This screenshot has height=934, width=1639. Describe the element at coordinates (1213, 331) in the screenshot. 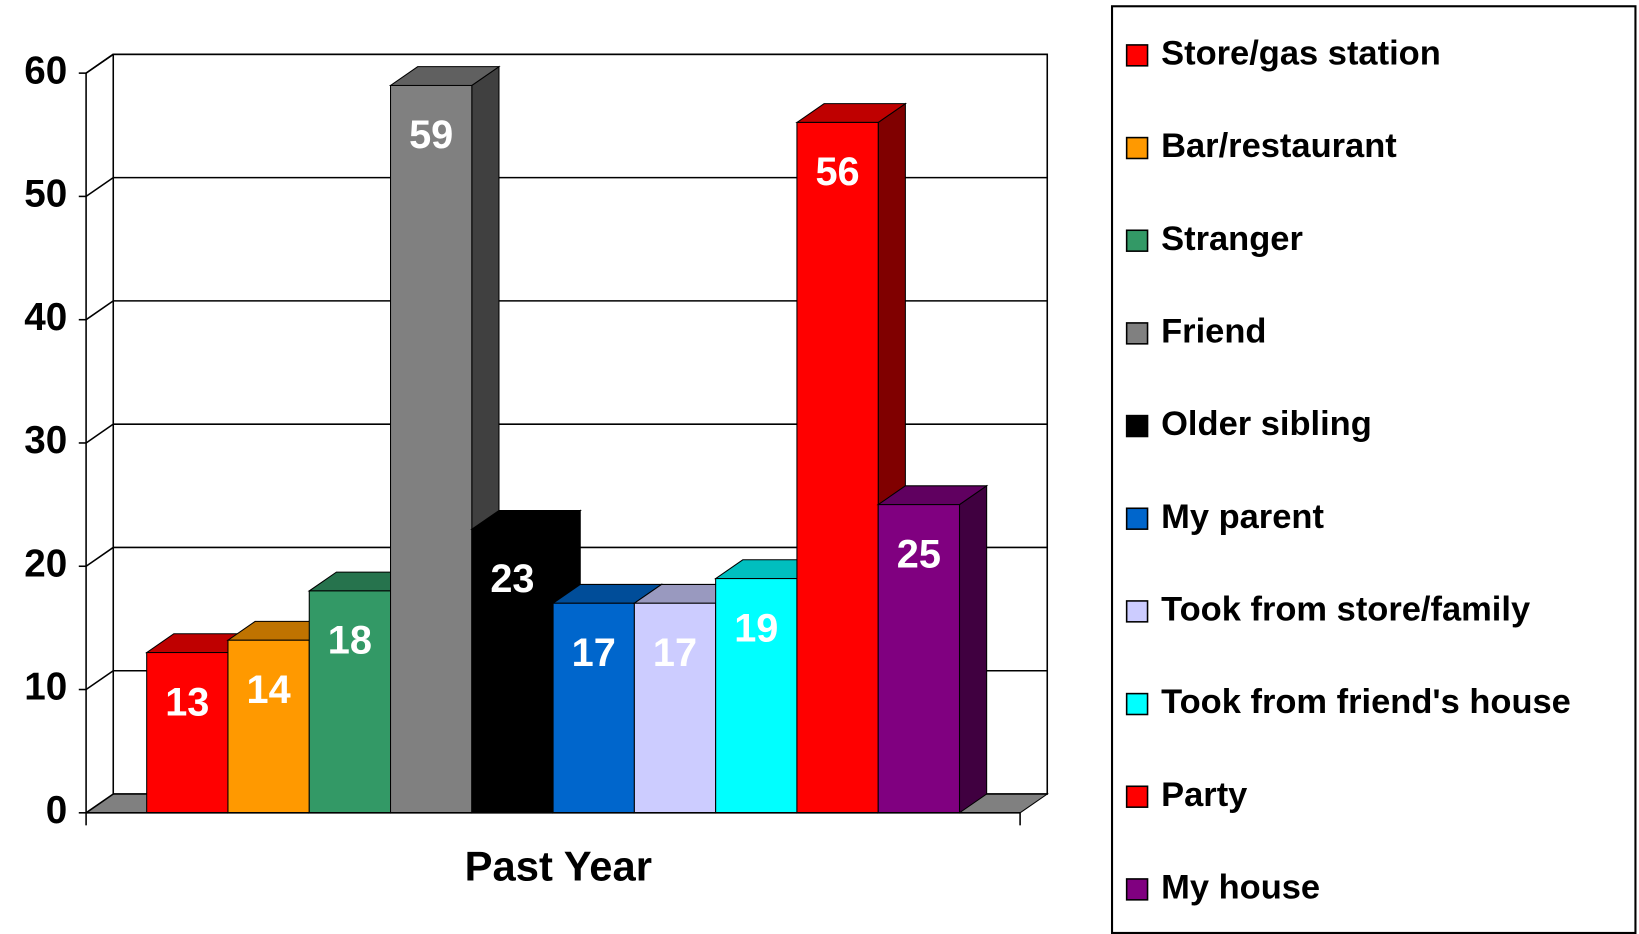

I see `legend-label: Friend` at that location.